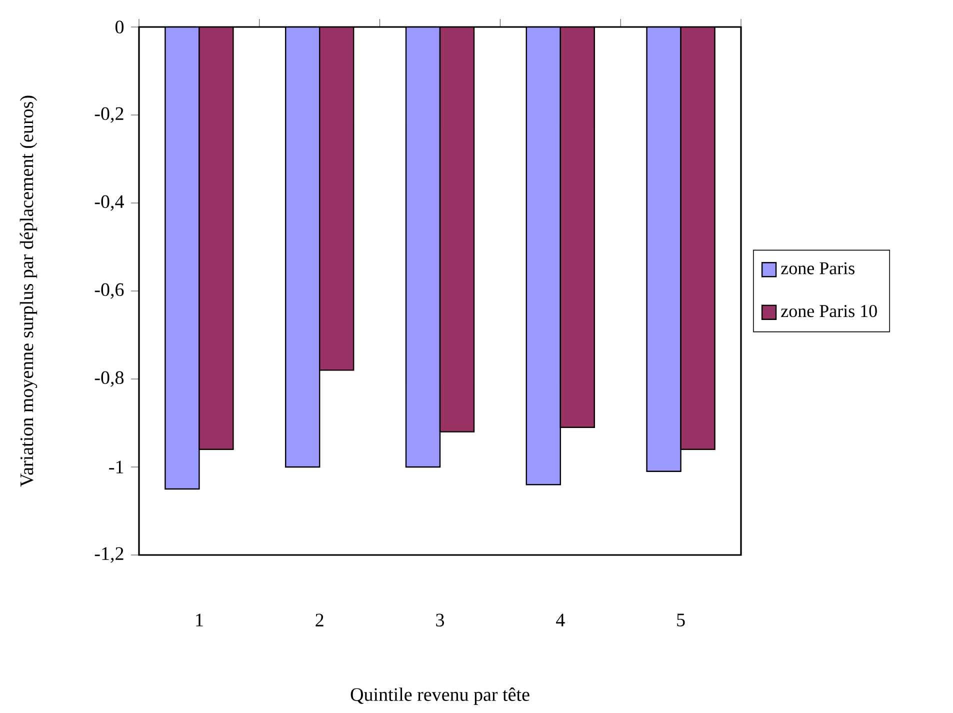  What do you see at coordinates (109, 203) in the screenshot?
I see `y-tick-label: -0,4` at bounding box center [109, 203].